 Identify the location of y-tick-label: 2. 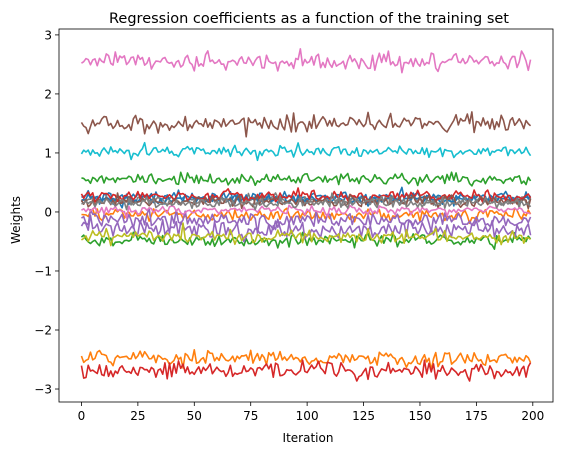
(48, 94).